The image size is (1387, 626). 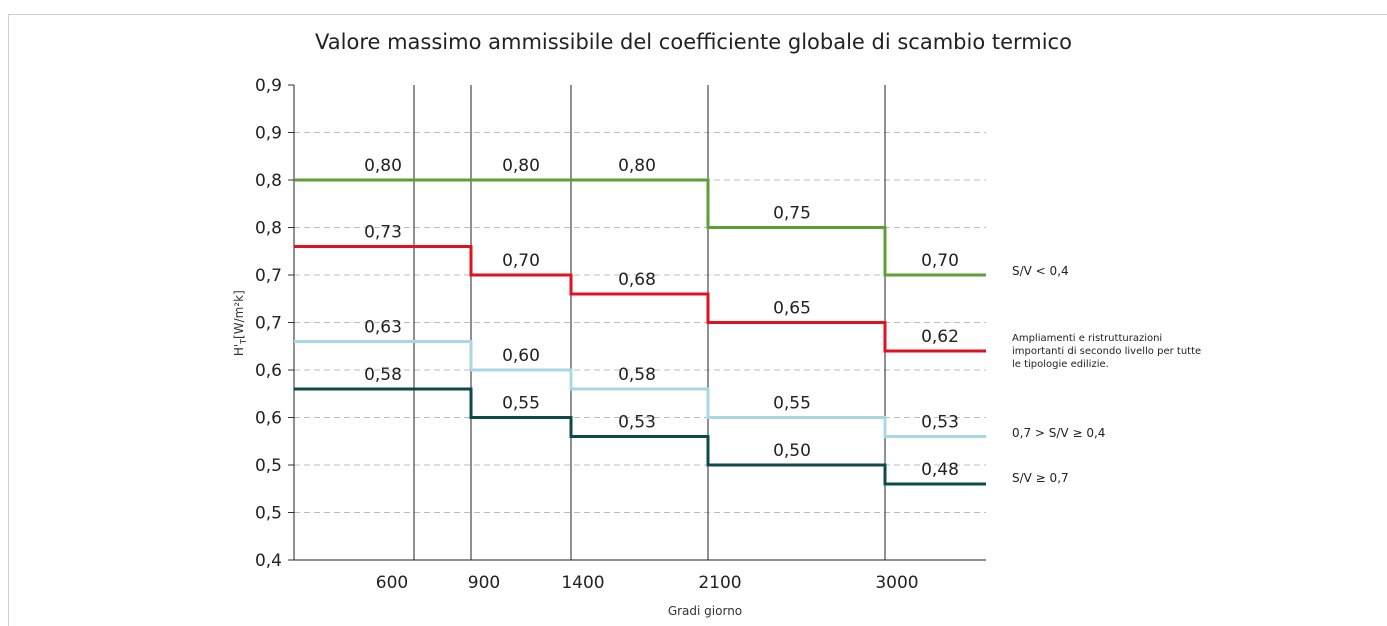 What do you see at coordinates (1040, 271) in the screenshot?
I see `legend-green: S/V < 0,4` at bounding box center [1040, 271].